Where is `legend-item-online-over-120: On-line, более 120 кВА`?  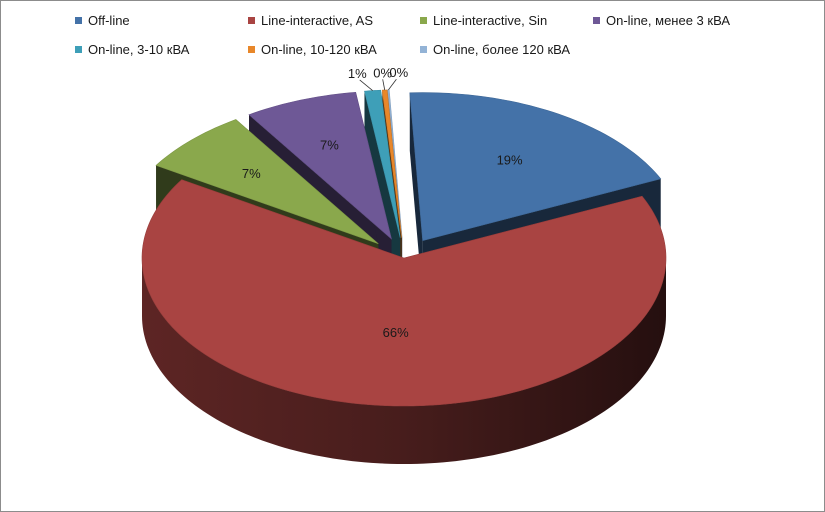
legend-item-online-over-120: On-line, более 120 кВА is located at coordinates (495, 49).